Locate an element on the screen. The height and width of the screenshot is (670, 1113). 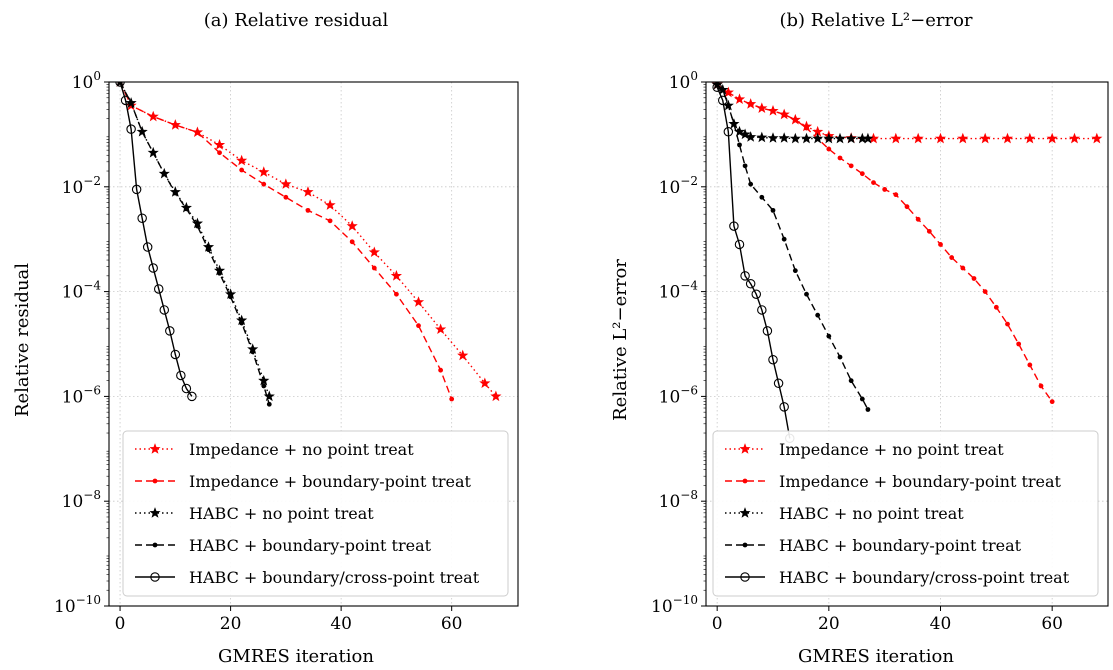
panel-a-title: (a) Relative residual is located at coordinates (296, 20).